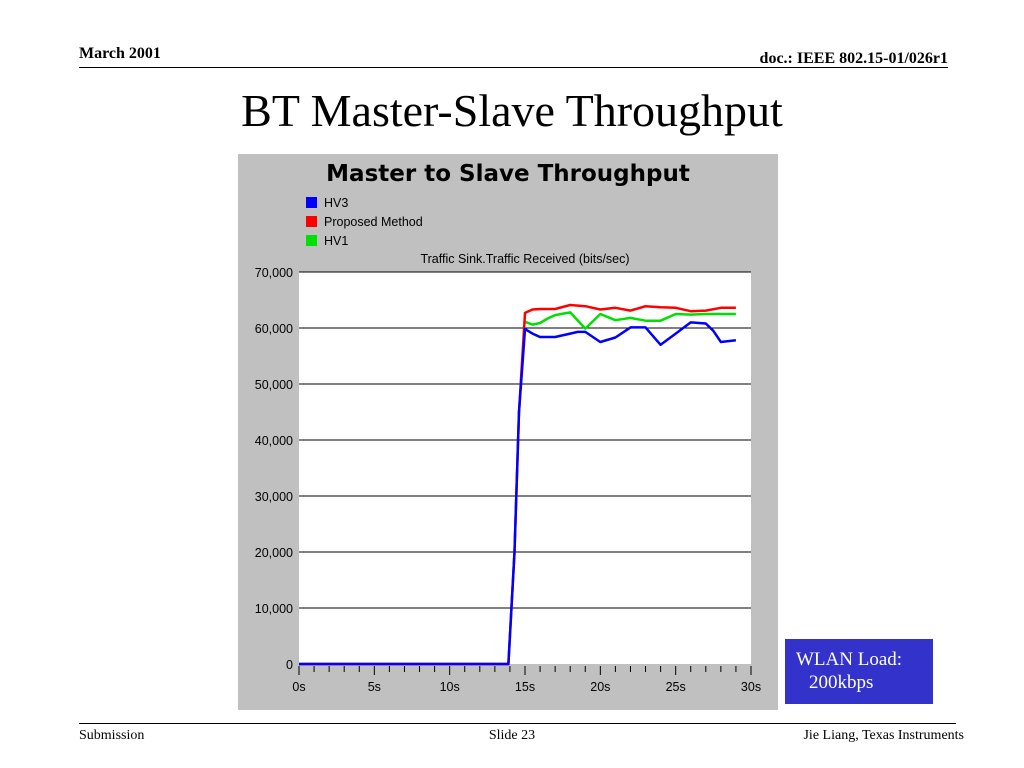 Image resolution: width=1024 pixels, height=768 pixels. I want to click on wlan-load-note: WLAN Load: 200kbps, so click(859, 671).